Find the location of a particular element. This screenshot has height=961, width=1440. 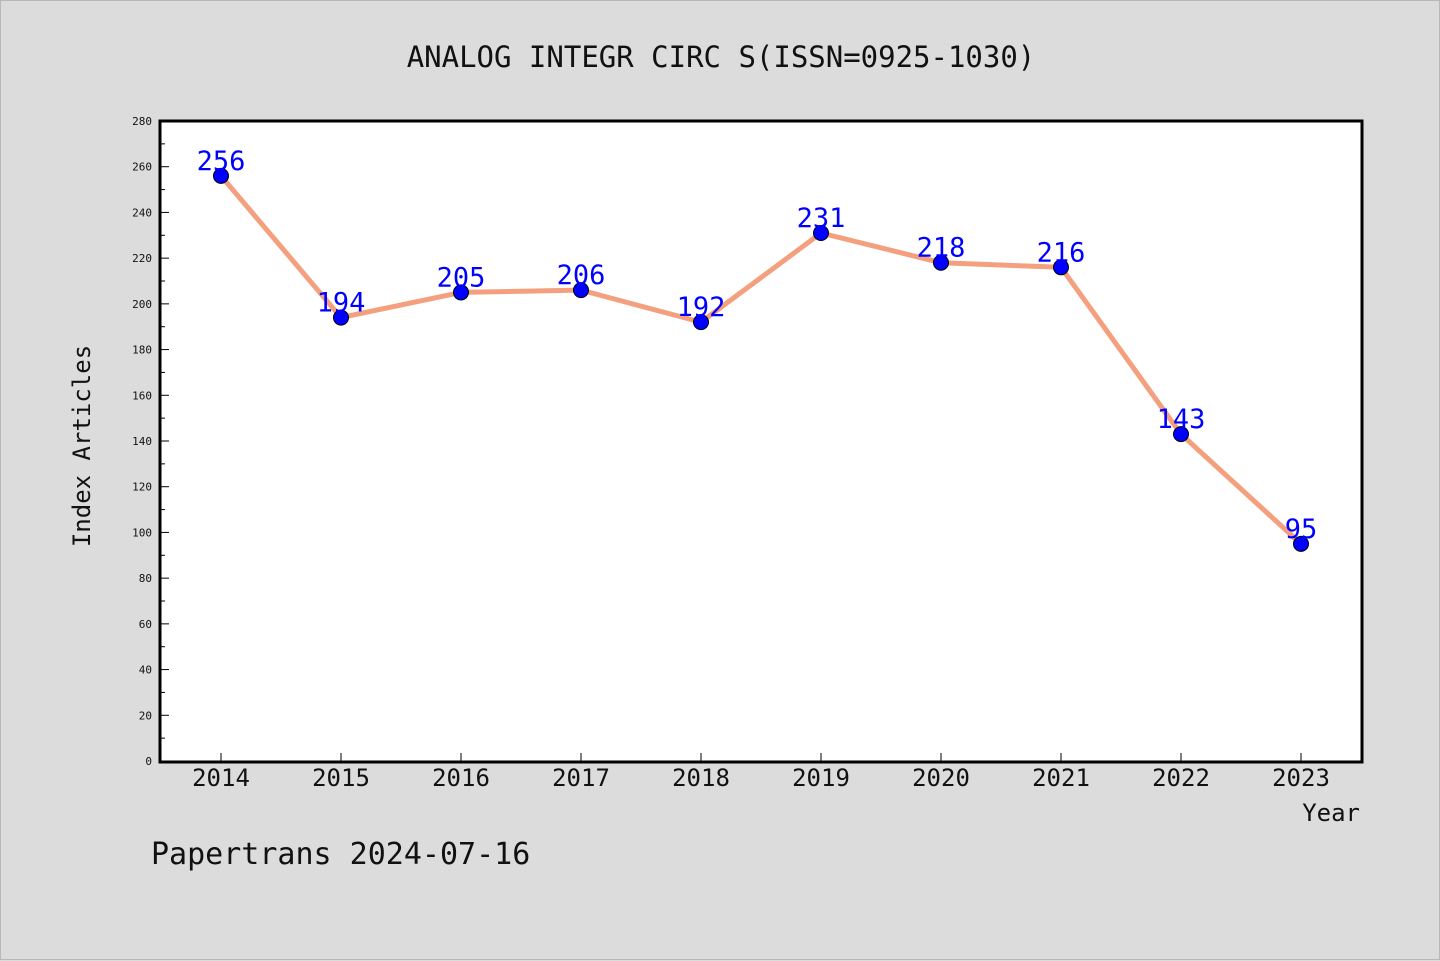

x-tick-label: 2023 is located at coordinates (1301, 778).